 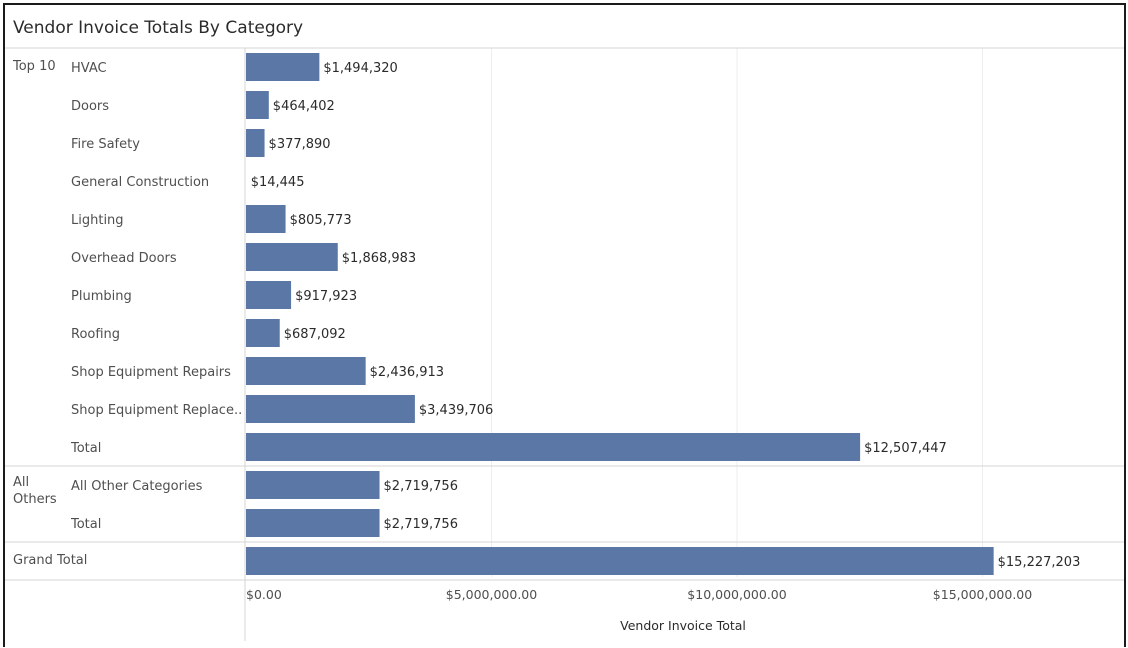 I want to click on group-label-line: Others, so click(x=35, y=499).